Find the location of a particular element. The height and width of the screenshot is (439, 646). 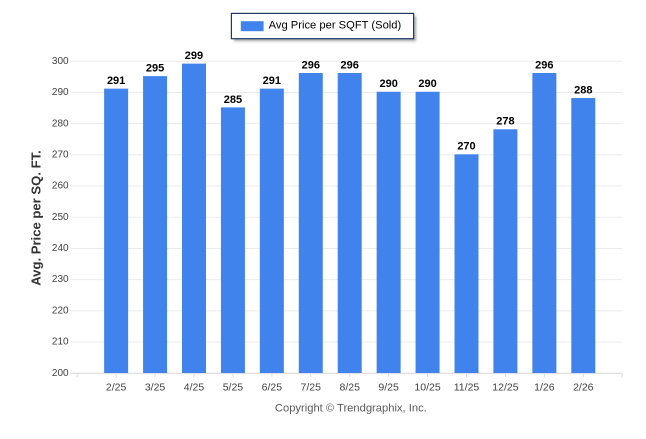

svg-text: 7/25 is located at coordinates (311, 387).